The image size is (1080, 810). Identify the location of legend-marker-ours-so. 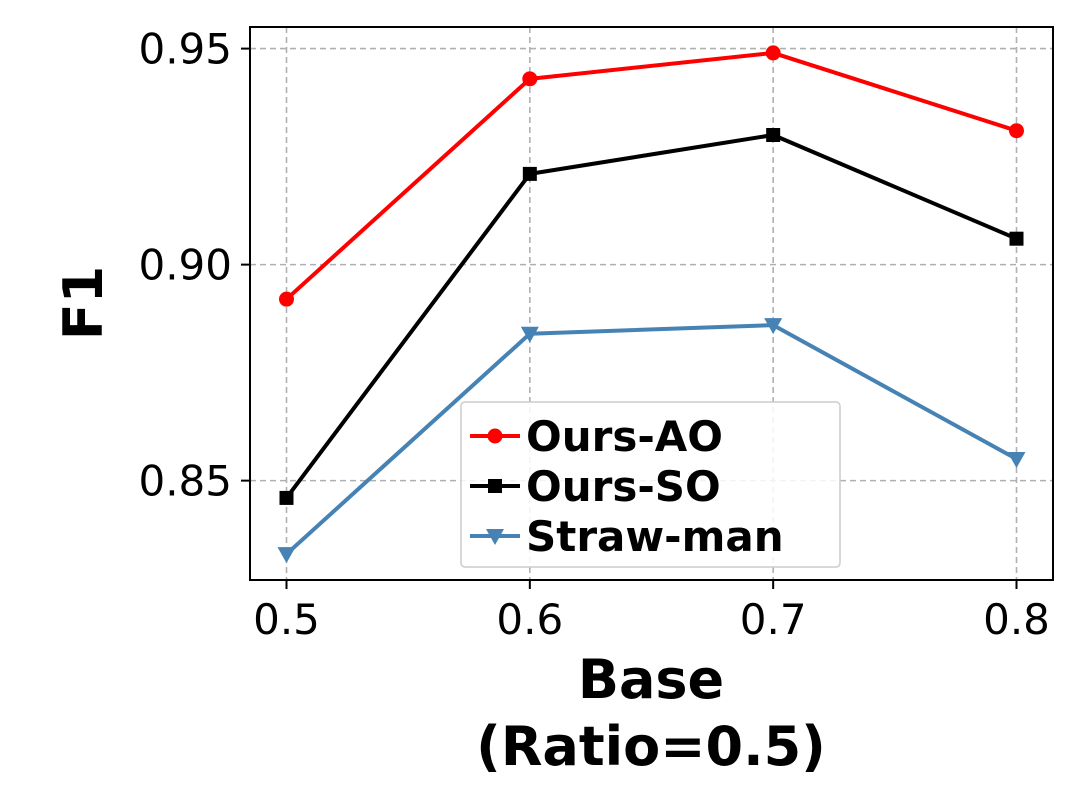
(495, 486).